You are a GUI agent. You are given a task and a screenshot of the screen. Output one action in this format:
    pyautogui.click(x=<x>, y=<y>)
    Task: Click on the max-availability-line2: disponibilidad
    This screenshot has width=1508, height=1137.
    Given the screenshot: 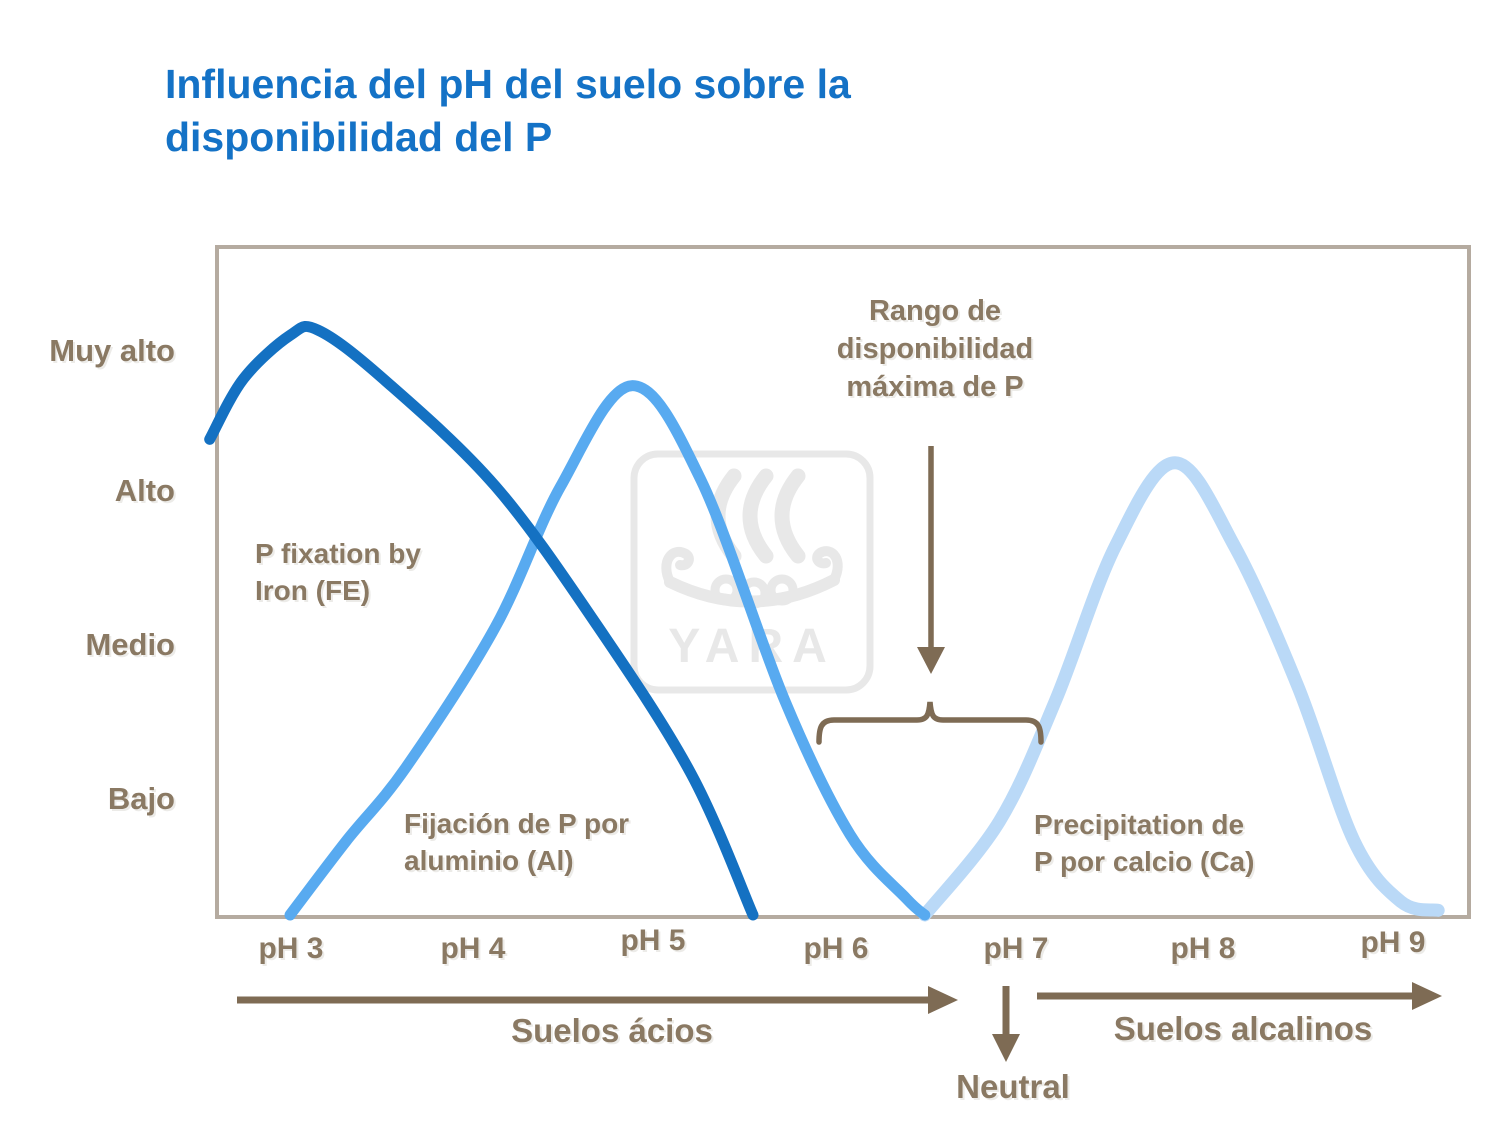 What is the action you would take?
    pyautogui.click(x=935, y=349)
    